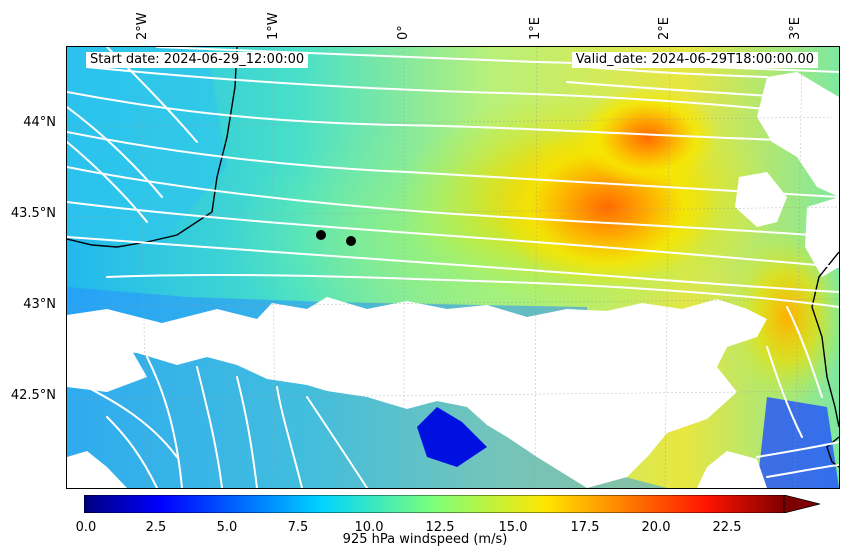  Describe the element at coordinates (107, 364) in the screenshot. I see `mask-coast-sw` at that location.